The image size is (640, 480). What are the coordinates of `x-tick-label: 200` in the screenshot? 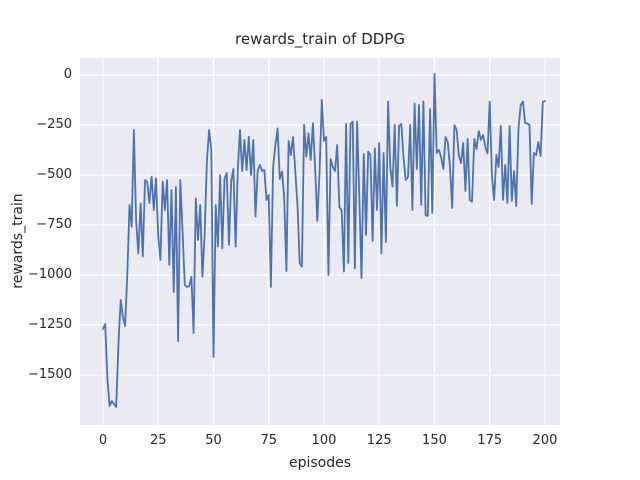 It's located at (545, 440).